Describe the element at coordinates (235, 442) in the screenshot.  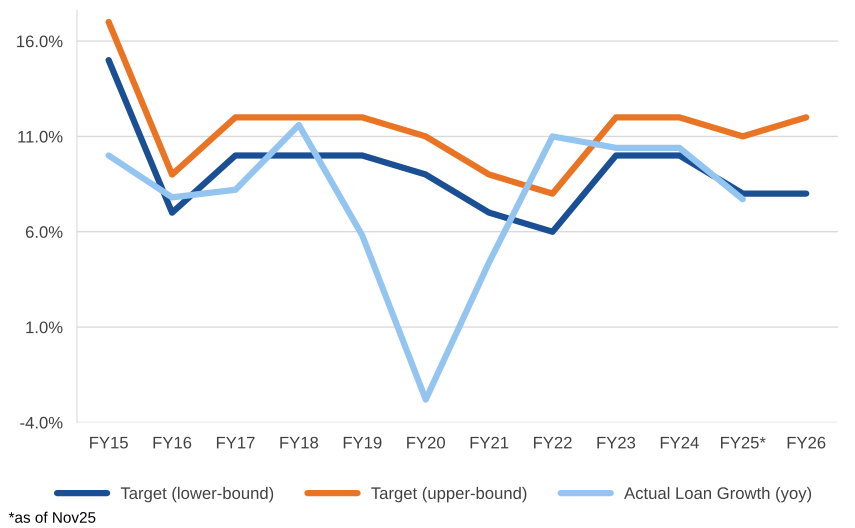
I see `x-tick-label: FY17` at that location.